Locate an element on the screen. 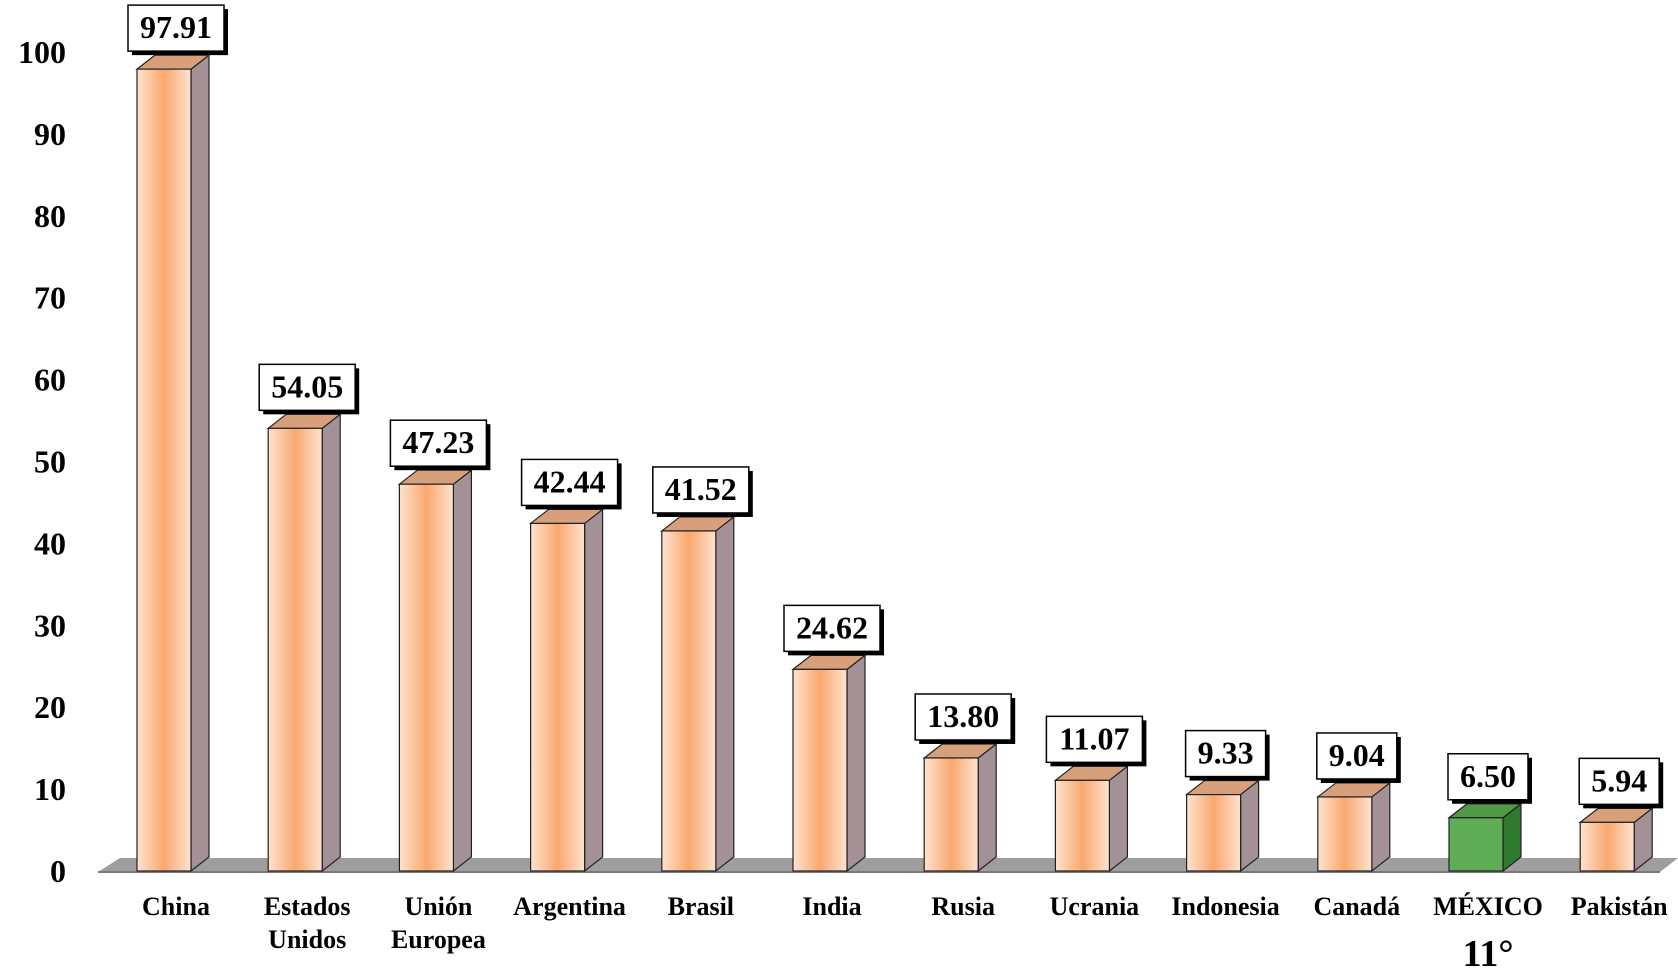  category-label: Estados is located at coordinates (307, 906).